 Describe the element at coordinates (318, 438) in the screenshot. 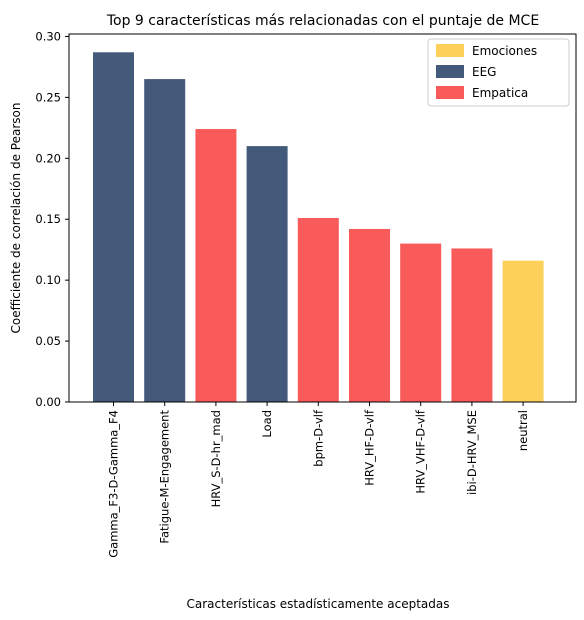

I see `x-tick-label: bpm-D-vlf` at that location.